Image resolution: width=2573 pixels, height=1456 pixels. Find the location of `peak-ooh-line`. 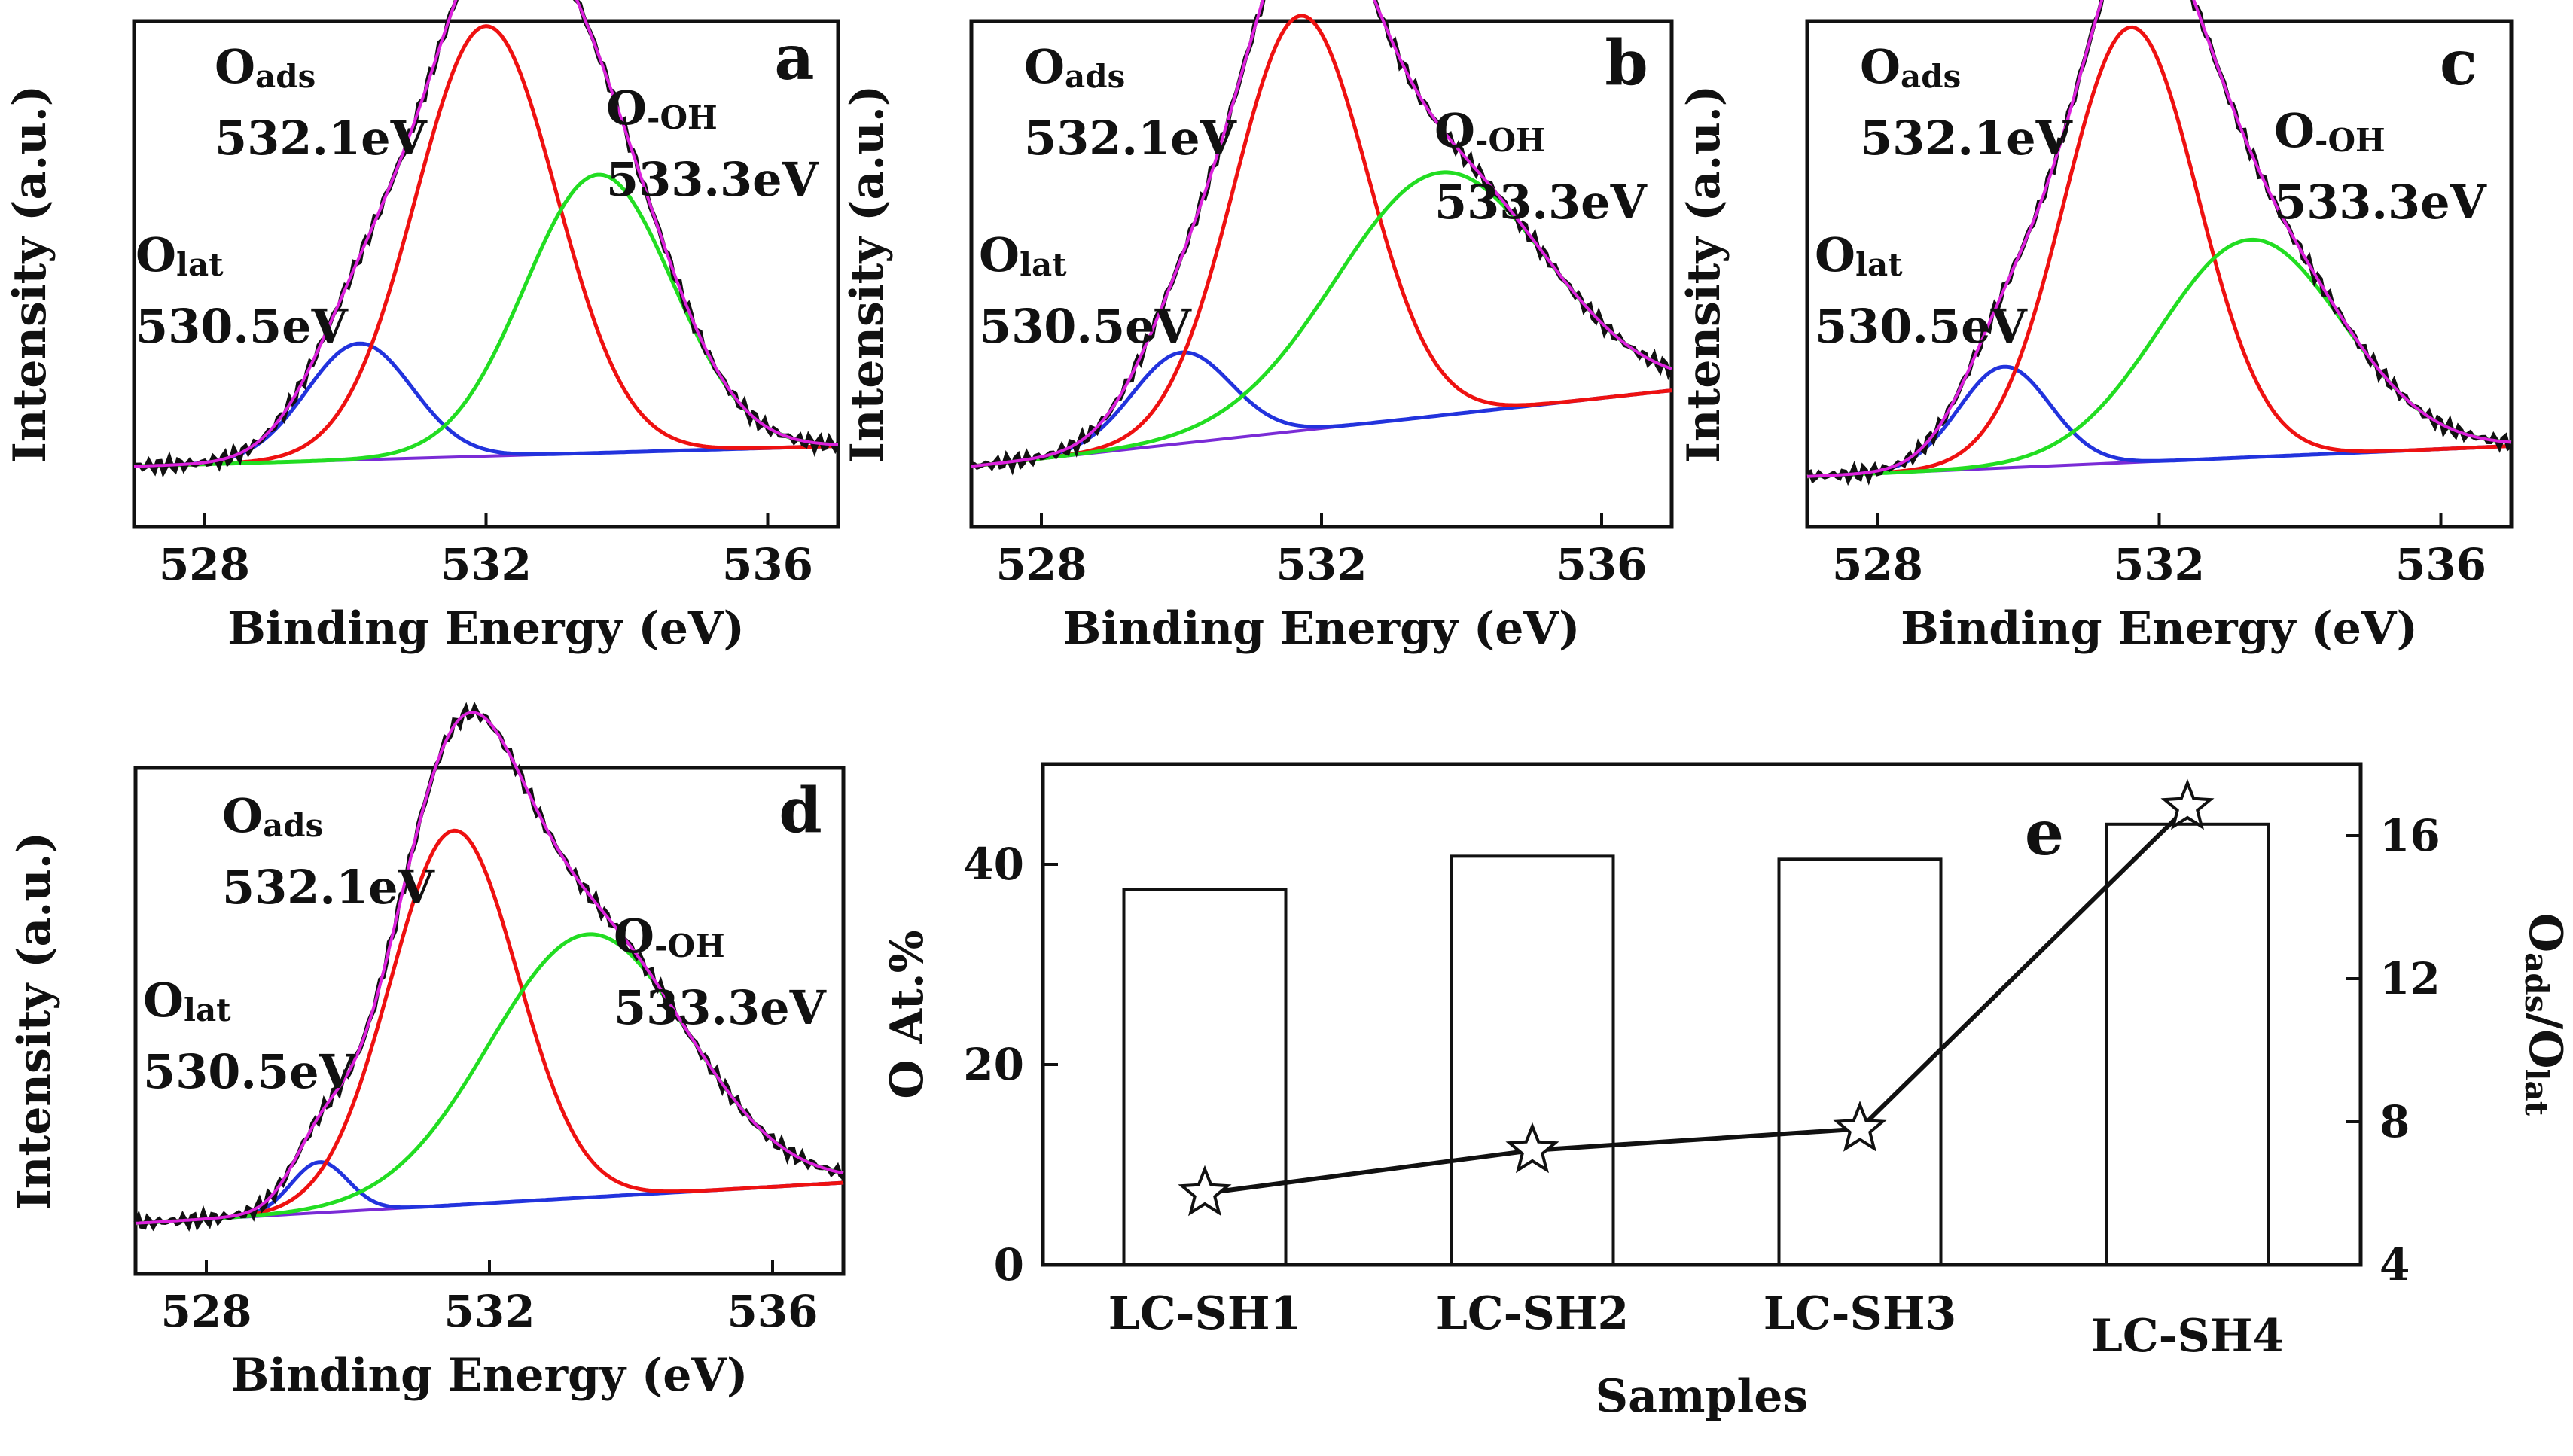

peak-ooh-line is located at coordinates (2159, 358).